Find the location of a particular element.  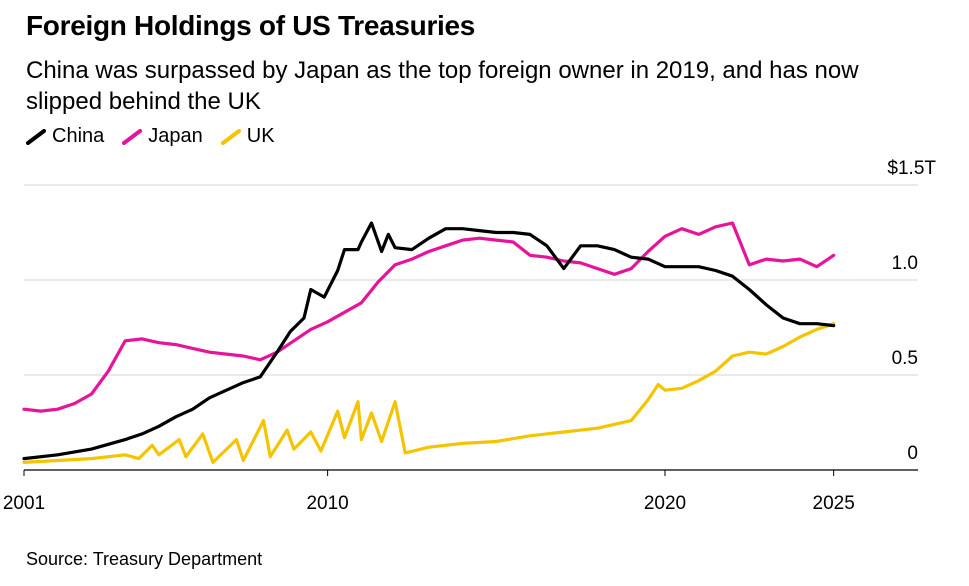

y-tick-label: 1.0 is located at coordinates (905, 263).